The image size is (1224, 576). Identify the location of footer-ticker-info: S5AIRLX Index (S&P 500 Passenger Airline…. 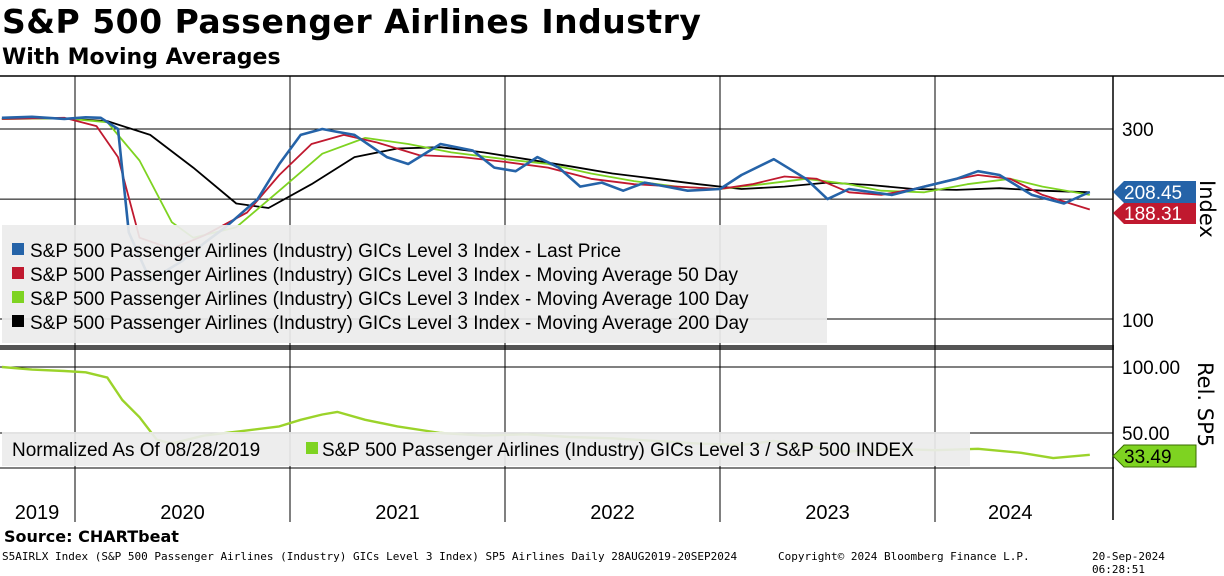
(370, 556).